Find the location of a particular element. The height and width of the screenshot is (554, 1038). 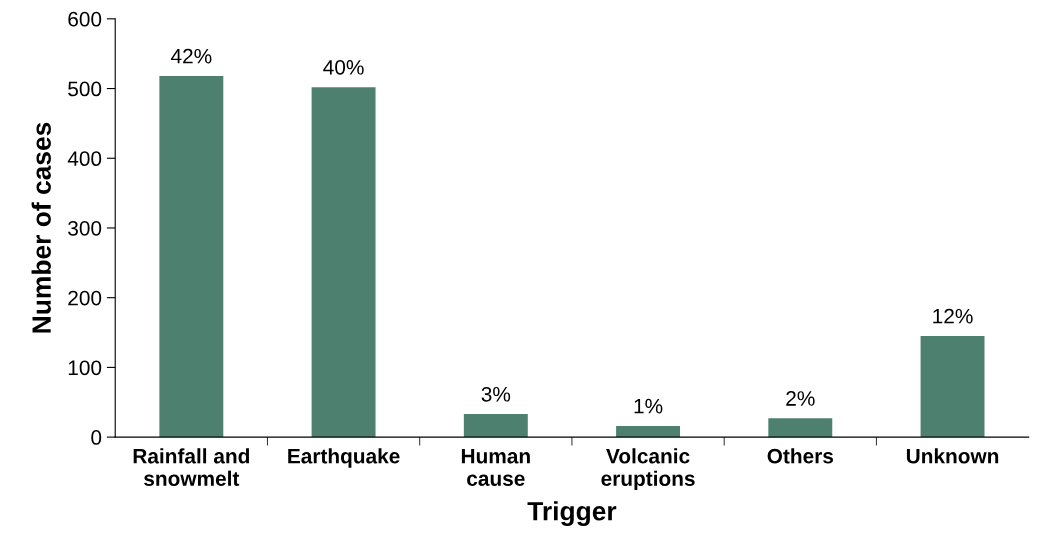

x-tick-label: Volcanic eruptions is located at coordinates (648, 469).